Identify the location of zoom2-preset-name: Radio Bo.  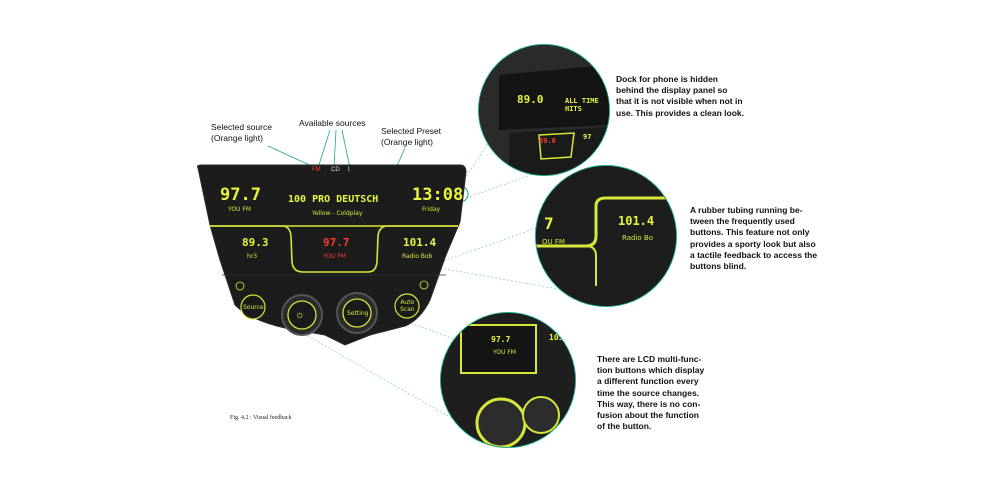
(637, 238).